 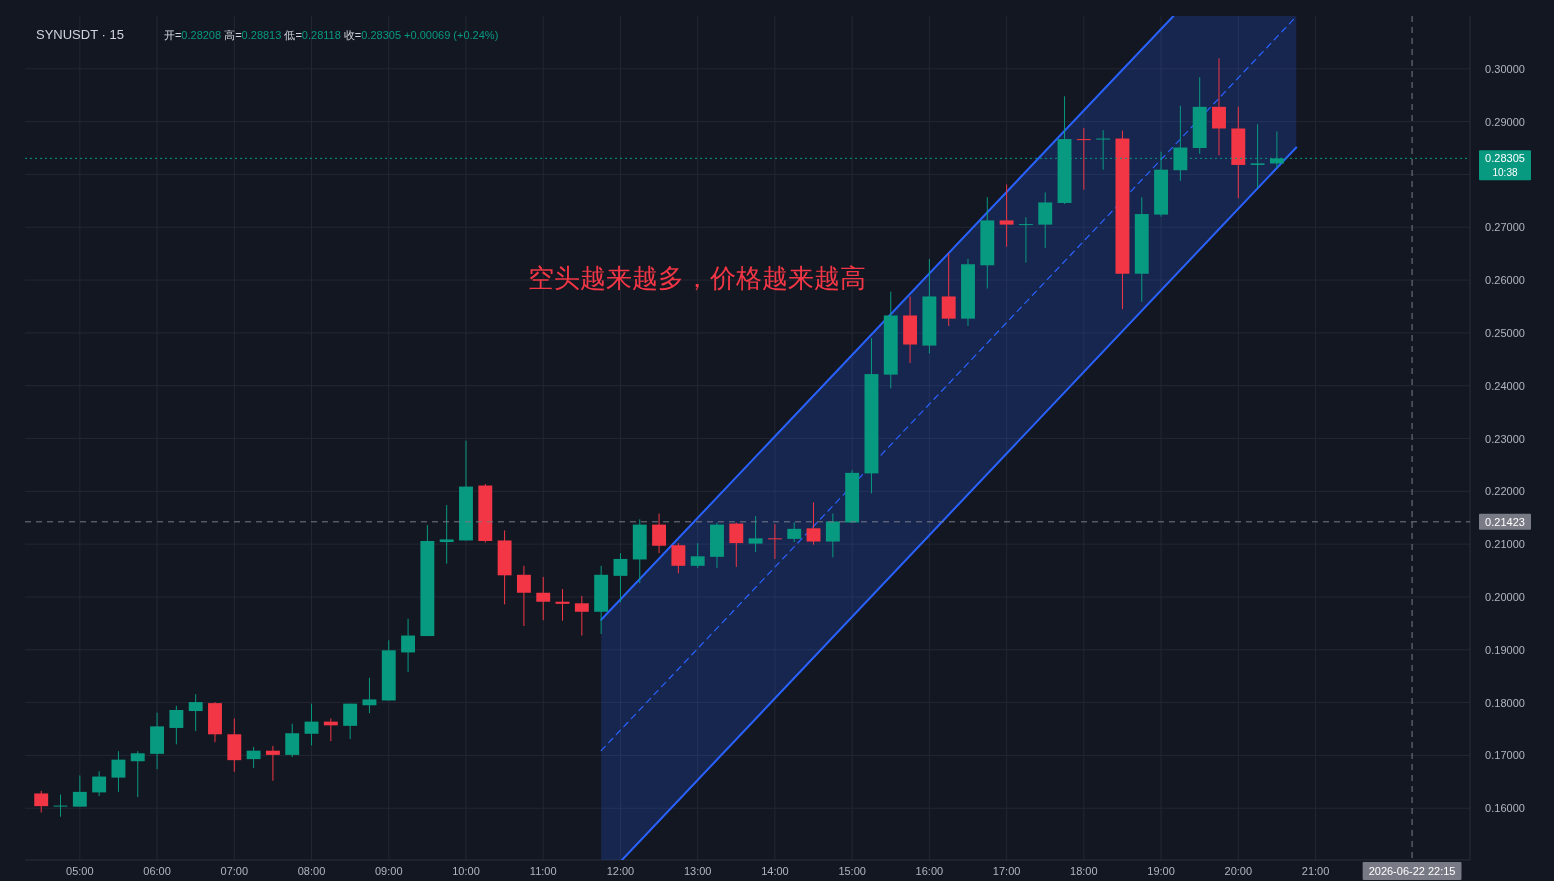 I want to click on ref-line-label: 2026-06-22 22:15, so click(x=1412, y=871).